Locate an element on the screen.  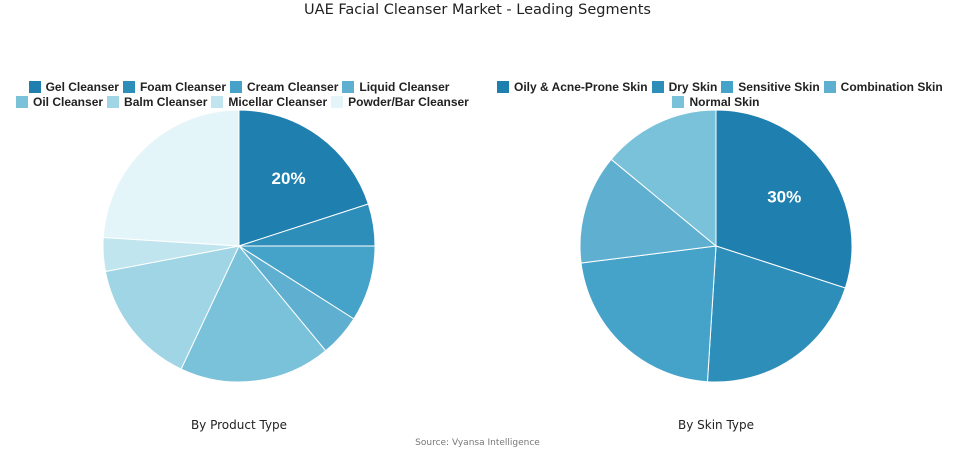
legend-item: Oil Cleanser is located at coordinates (59, 102).